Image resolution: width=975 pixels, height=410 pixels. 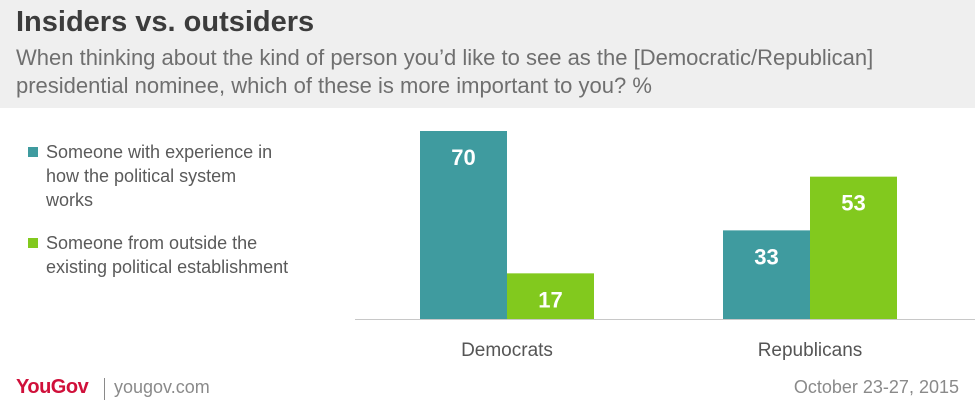 I want to click on data-label-republicans-series-1: 33, so click(x=766, y=256).